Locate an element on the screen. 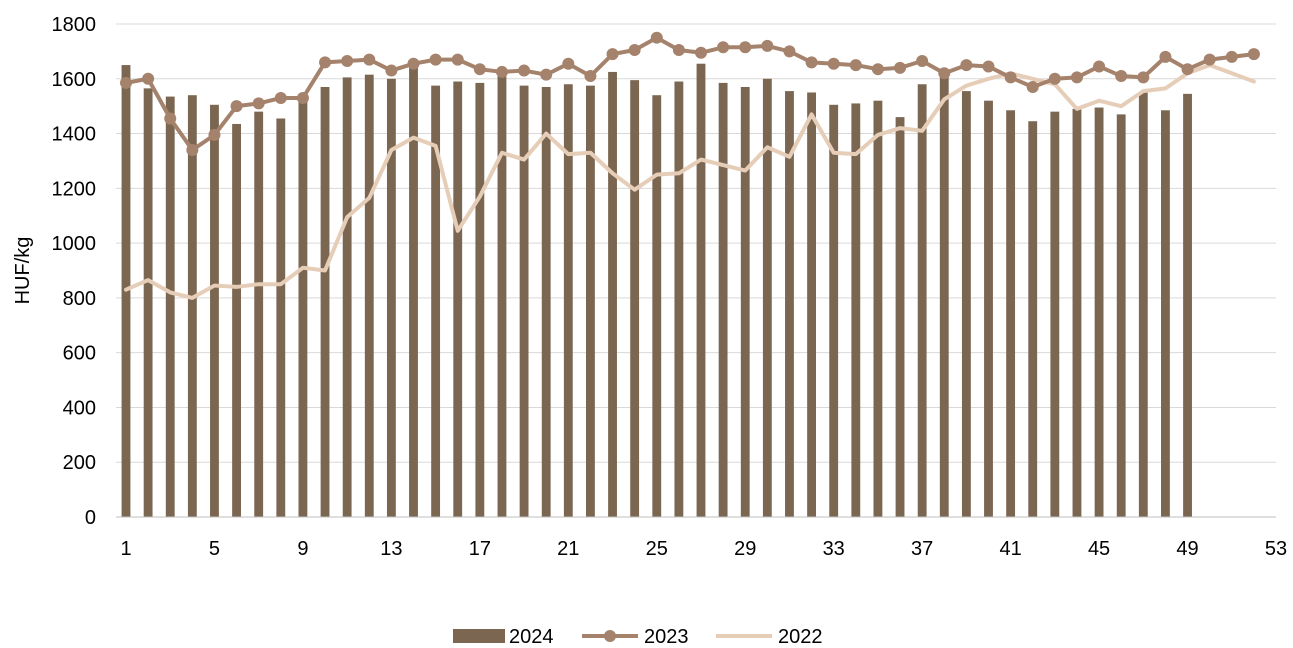 This screenshot has width=1293, height=648. y-tick-label: 400 is located at coordinates (79, 408).